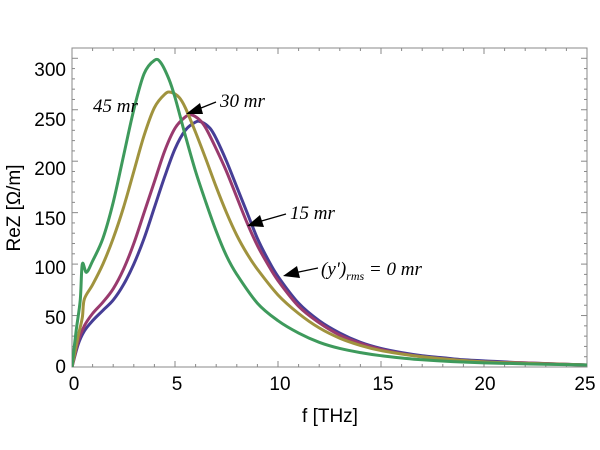  I want to click on y-tick-label: 100, so click(50, 268).